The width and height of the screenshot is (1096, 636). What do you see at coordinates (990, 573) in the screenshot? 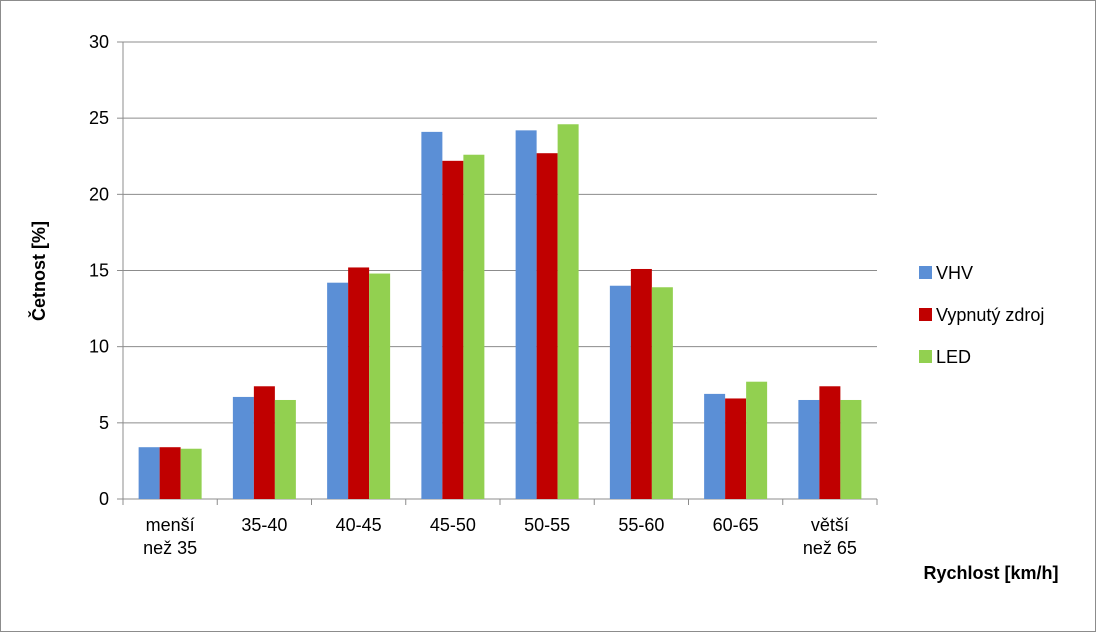
I see `x-axis-title: Rychlost [km/h]` at bounding box center [990, 573].